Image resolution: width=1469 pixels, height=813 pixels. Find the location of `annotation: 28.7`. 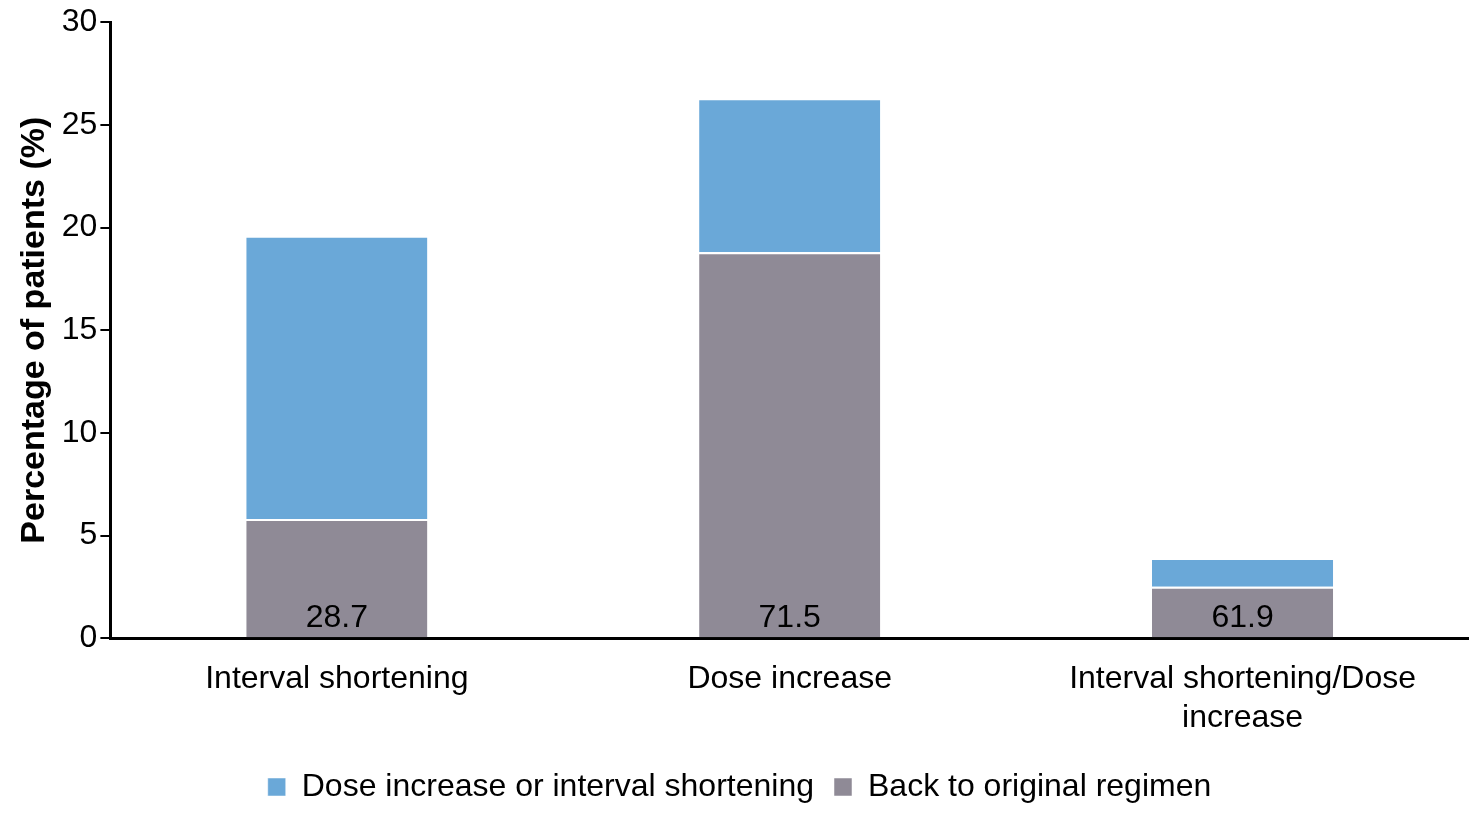

annotation: 28.7 is located at coordinates (336, 616).